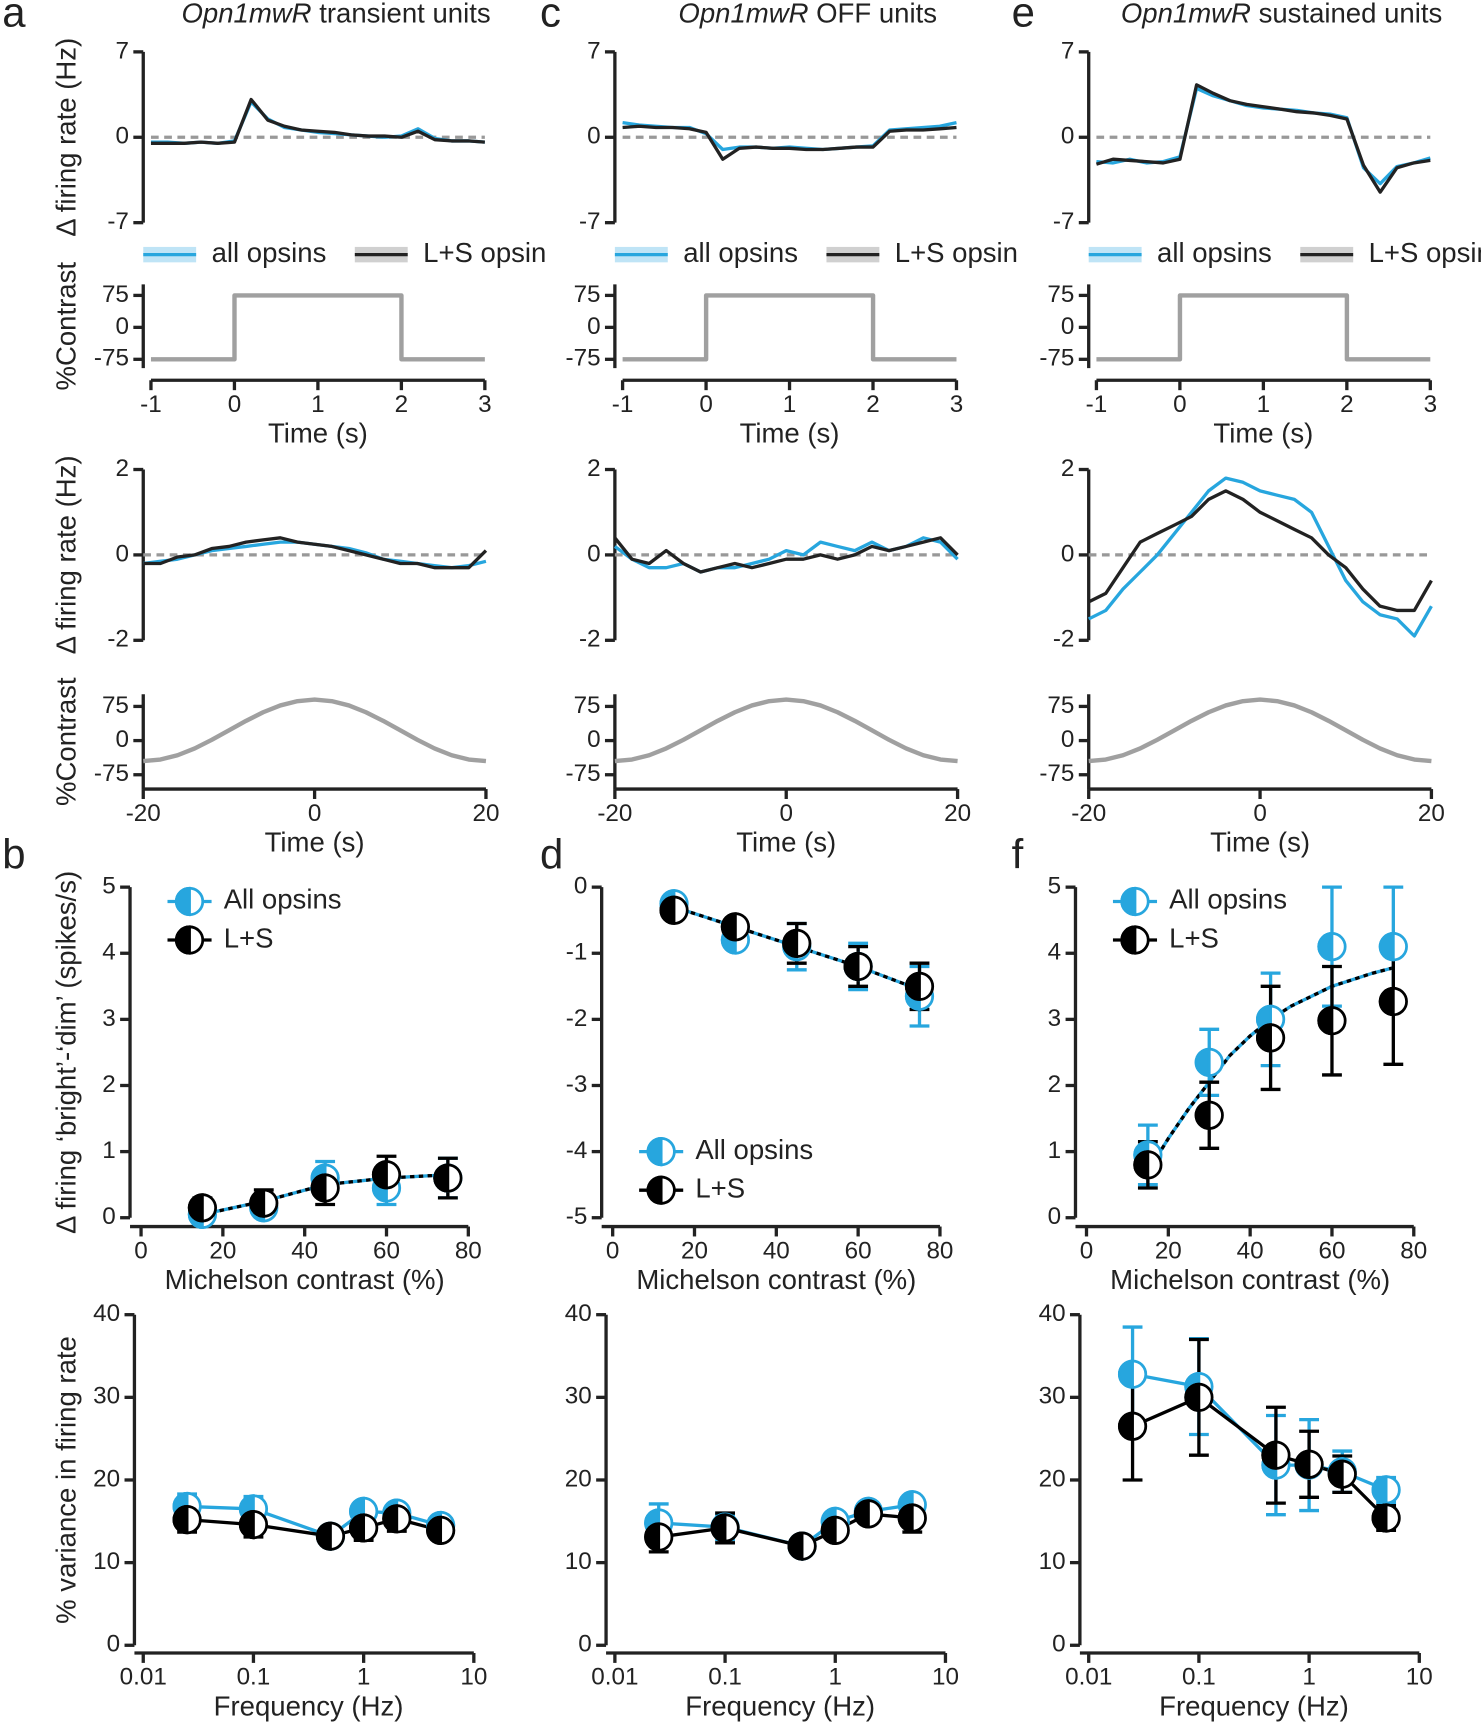 The width and height of the screenshot is (1481, 1728). What do you see at coordinates (725, 1677) in the screenshot?
I see `x-tick-label: 0.1` at bounding box center [725, 1677].